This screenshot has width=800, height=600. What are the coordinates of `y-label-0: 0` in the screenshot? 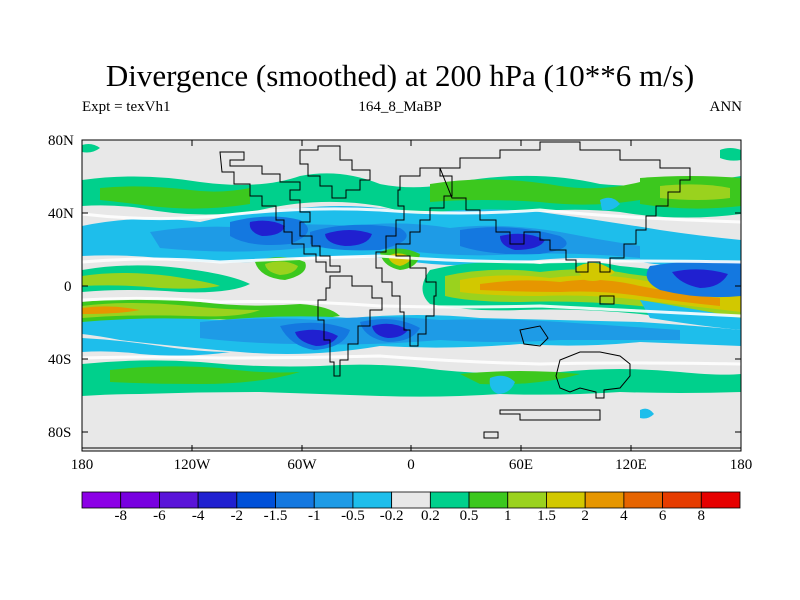 It's located at (68, 287).